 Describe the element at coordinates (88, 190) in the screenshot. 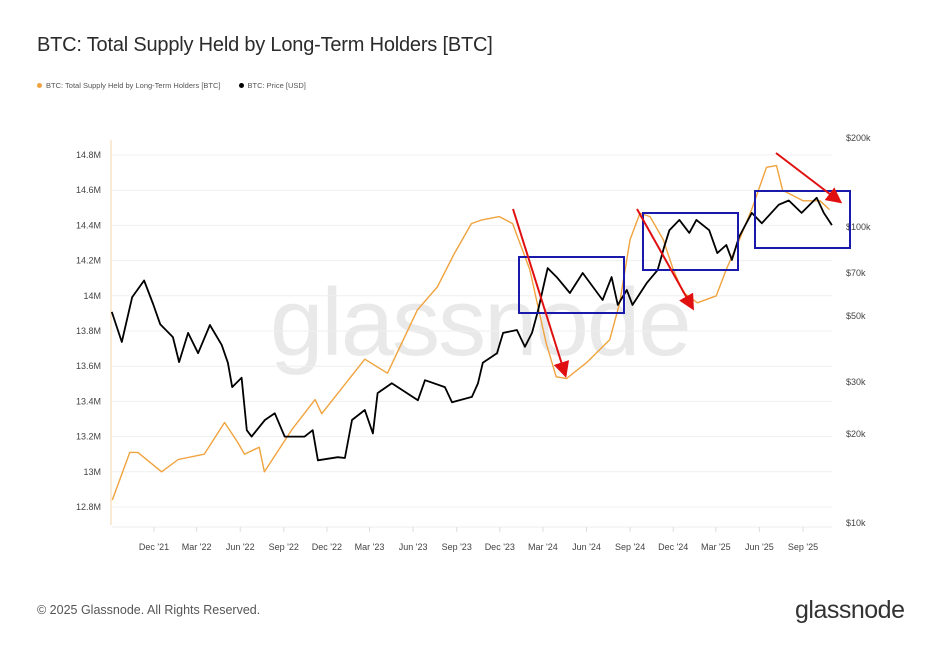

I see `y-left-tick-label: 14.6M` at that location.